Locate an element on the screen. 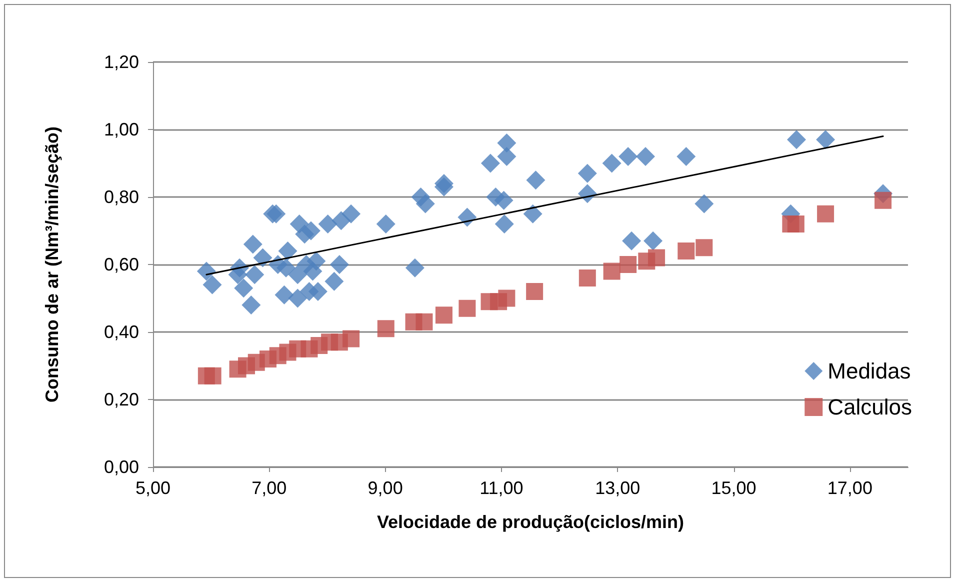  x-axis-title: Velocidade de produção(ciclos/min) is located at coordinates (530, 522).